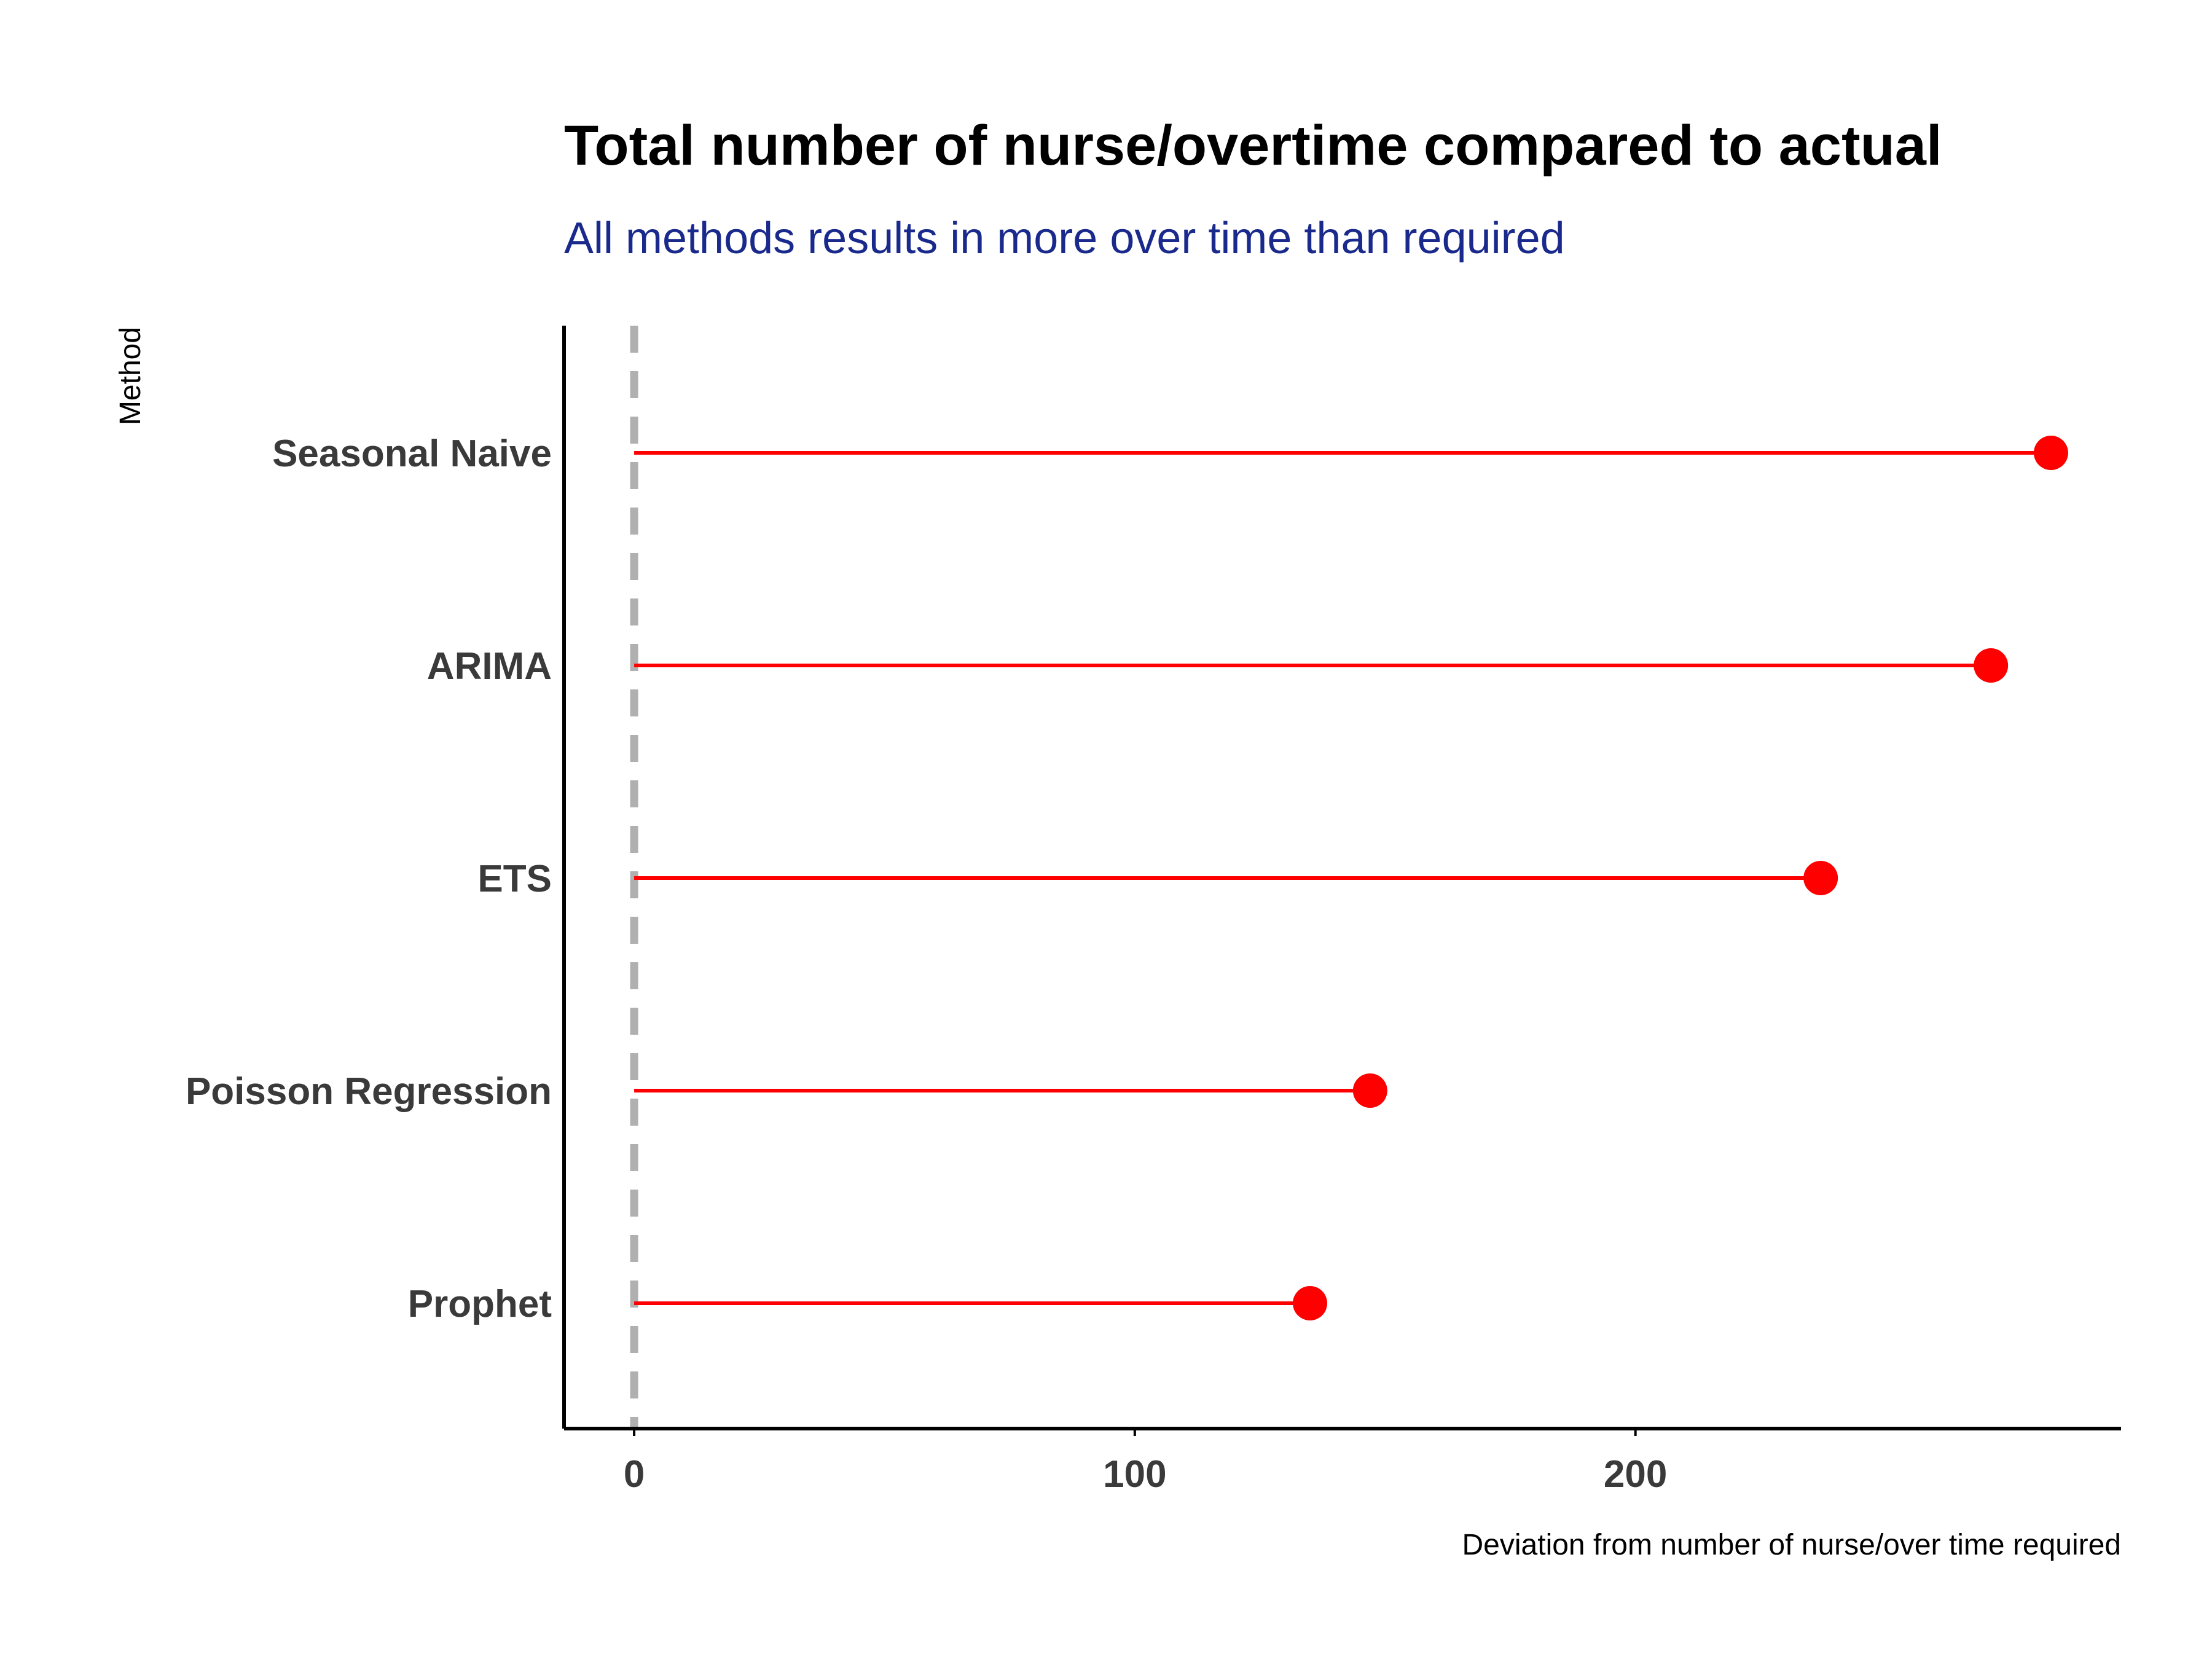 Image resolution: width=2212 pixels, height=1659 pixels. Describe the element at coordinates (514, 879) in the screenshot. I see `y-tick-label: ETS` at that location.